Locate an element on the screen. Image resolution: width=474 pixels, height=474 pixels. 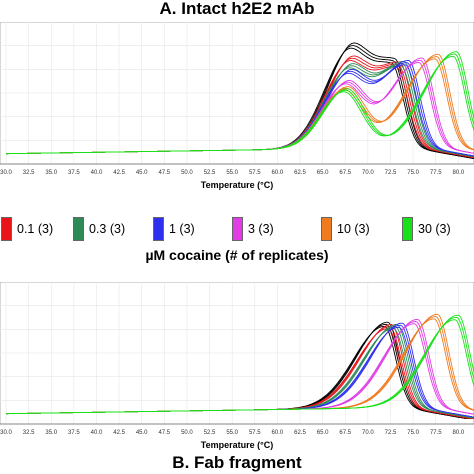
legend-label-0.1: 0.1 (3) is located at coordinates (35, 229).